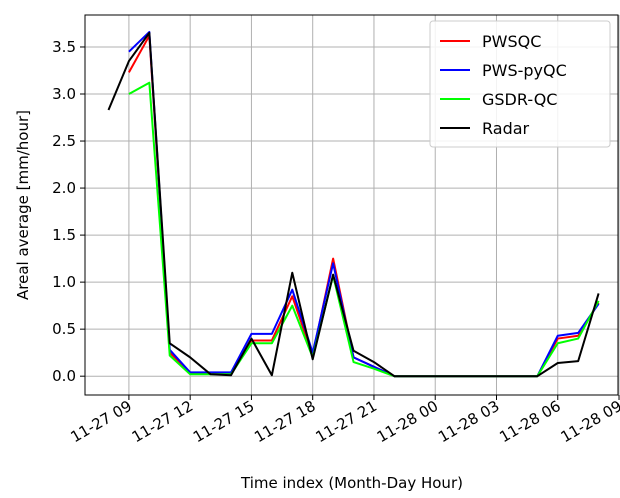  Describe the element at coordinates (519, 99) in the screenshot. I see `legend-label: GSDR-QC` at that location.